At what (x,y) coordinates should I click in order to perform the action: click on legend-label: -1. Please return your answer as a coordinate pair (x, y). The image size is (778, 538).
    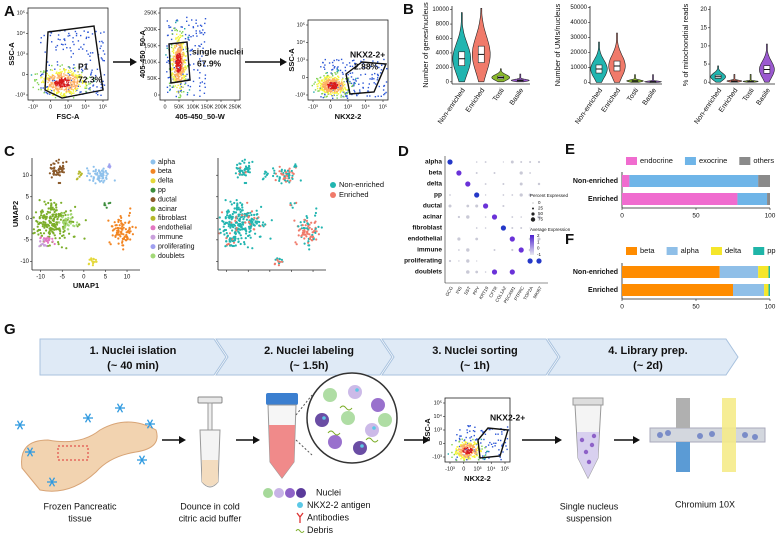
    Looking at the image, I should click on (539, 254).